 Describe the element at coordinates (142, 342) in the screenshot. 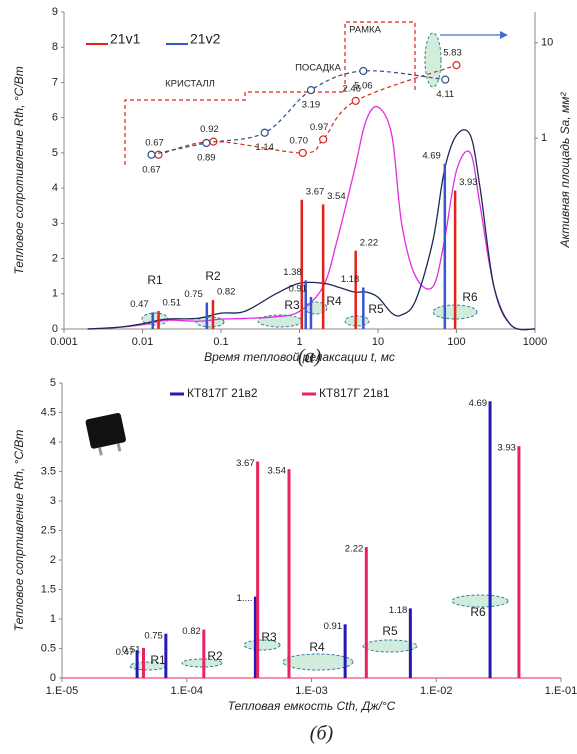

I see `x-tick-label: 0.01` at that location.